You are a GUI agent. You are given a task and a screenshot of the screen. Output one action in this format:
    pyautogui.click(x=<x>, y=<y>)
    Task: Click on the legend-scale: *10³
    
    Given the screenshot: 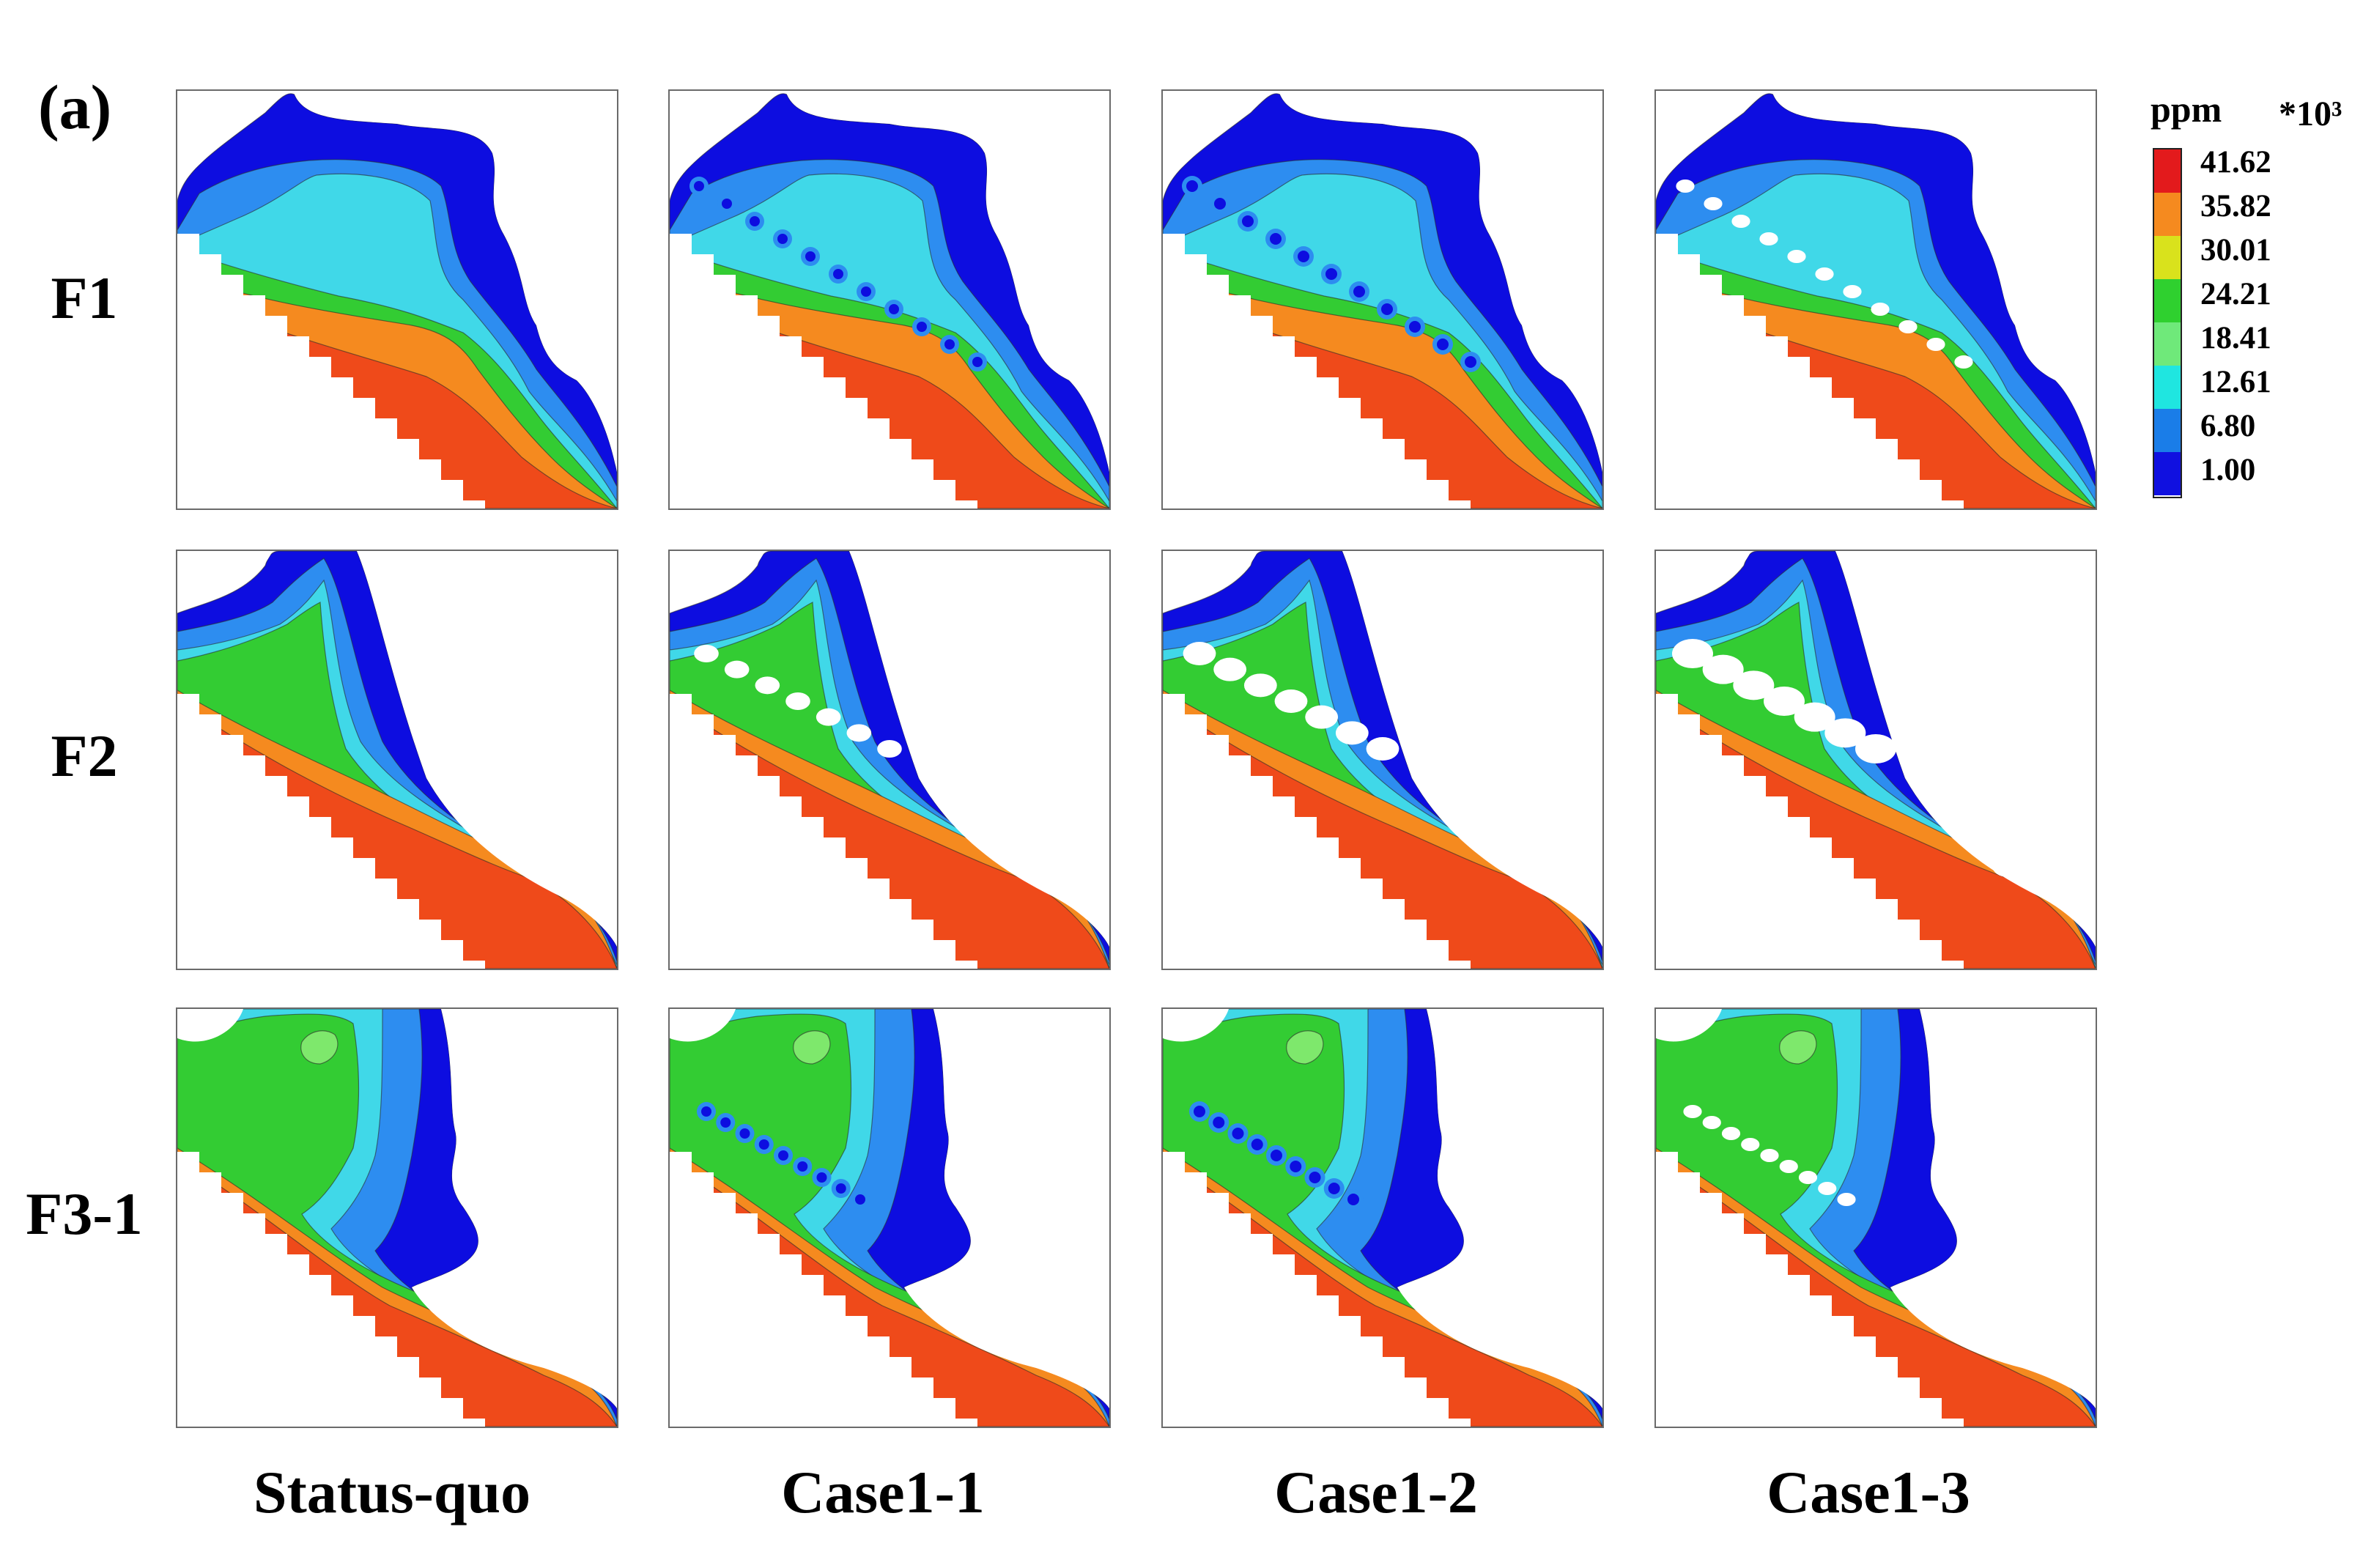 What is the action you would take?
    pyautogui.click(x=2310, y=114)
    